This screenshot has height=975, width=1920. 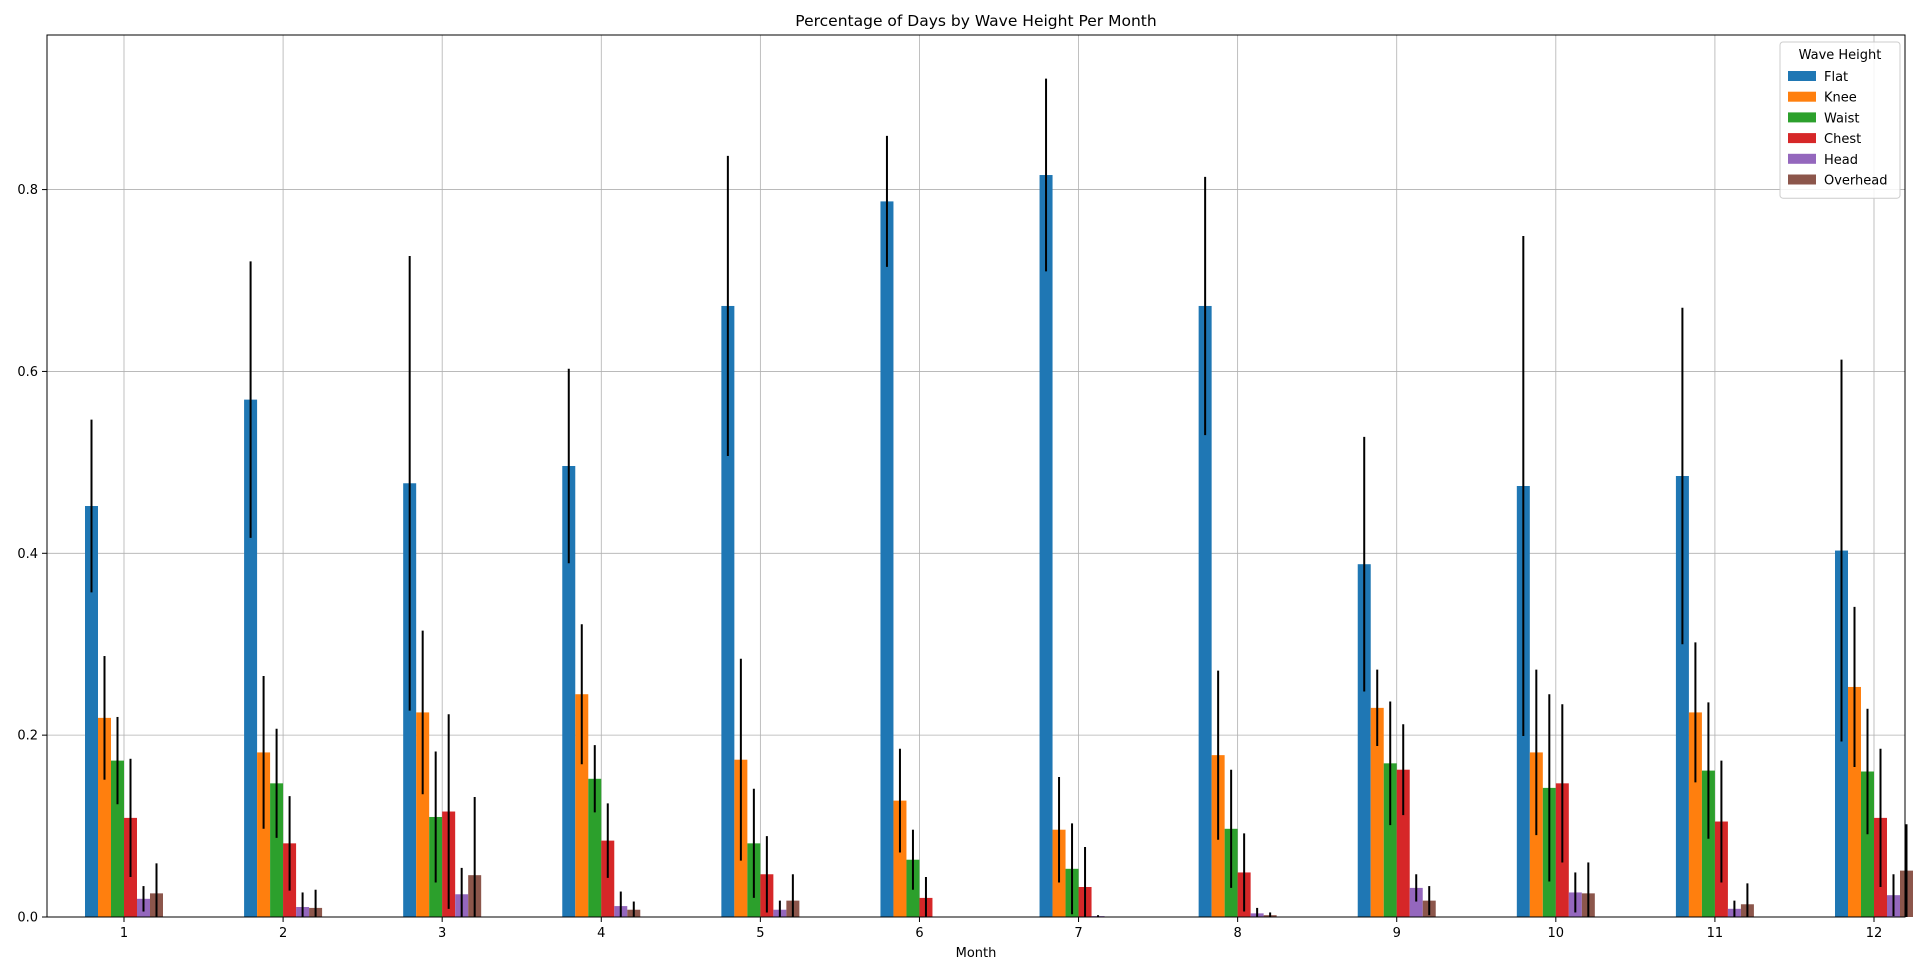 What do you see at coordinates (1802, 179) in the screenshot?
I see `legend-swatch-overhead` at bounding box center [1802, 179].